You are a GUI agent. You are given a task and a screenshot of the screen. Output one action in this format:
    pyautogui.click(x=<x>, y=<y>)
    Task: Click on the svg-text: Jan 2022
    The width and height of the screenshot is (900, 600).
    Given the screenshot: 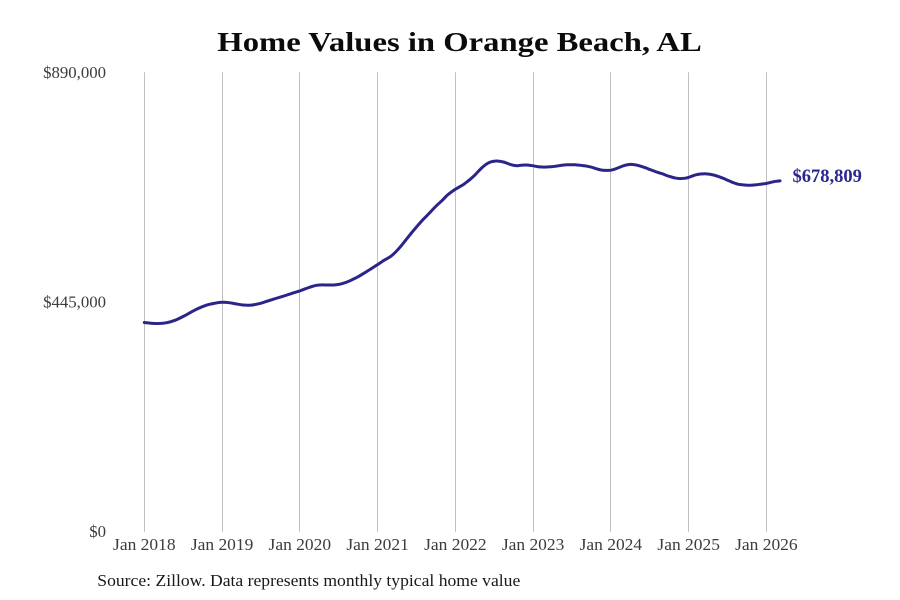 What is the action you would take?
    pyautogui.click(x=455, y=544)
    